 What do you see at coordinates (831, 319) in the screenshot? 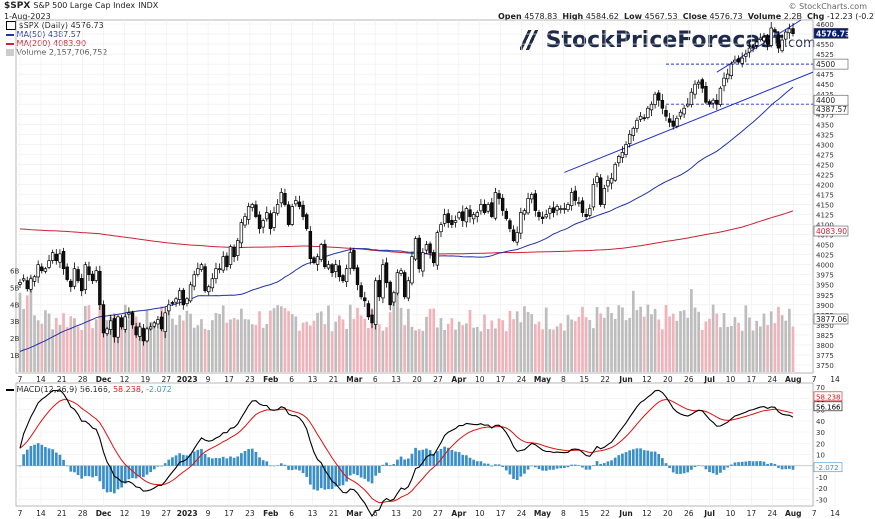
I see `price-tag-box` at bounding box center [831, 319].